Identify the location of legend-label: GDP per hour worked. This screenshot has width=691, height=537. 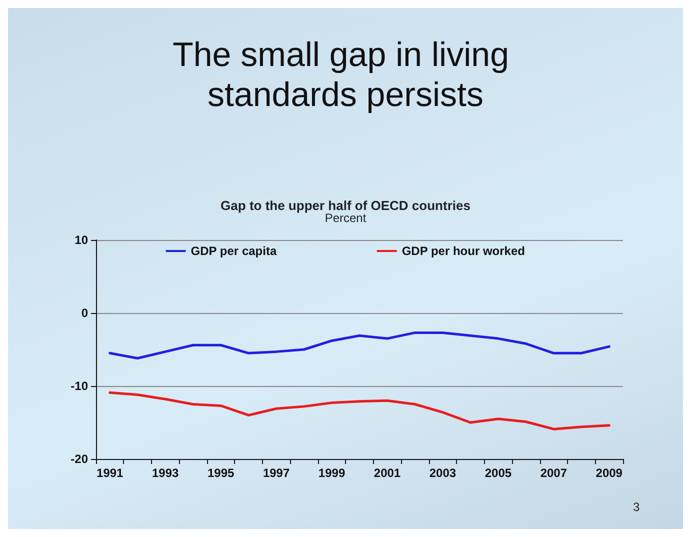
(463, 251).